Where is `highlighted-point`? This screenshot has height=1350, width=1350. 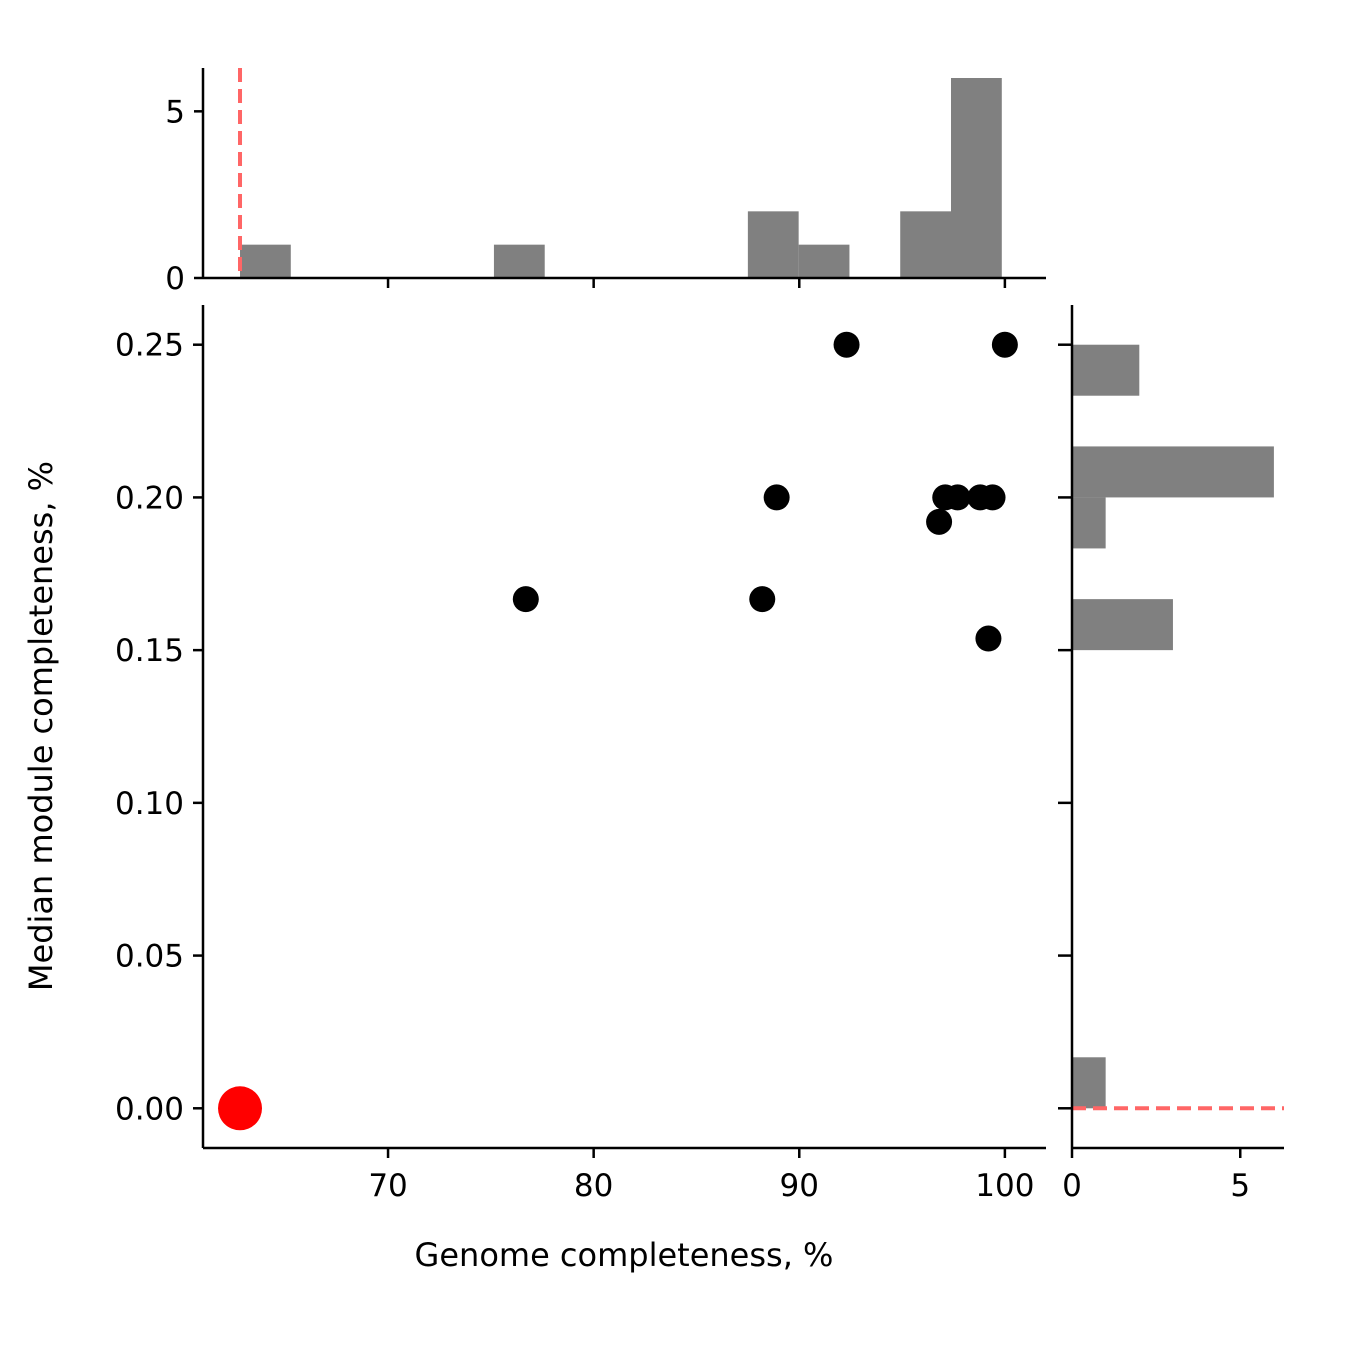 highlighted-point is located at coordinates (240, 1108).